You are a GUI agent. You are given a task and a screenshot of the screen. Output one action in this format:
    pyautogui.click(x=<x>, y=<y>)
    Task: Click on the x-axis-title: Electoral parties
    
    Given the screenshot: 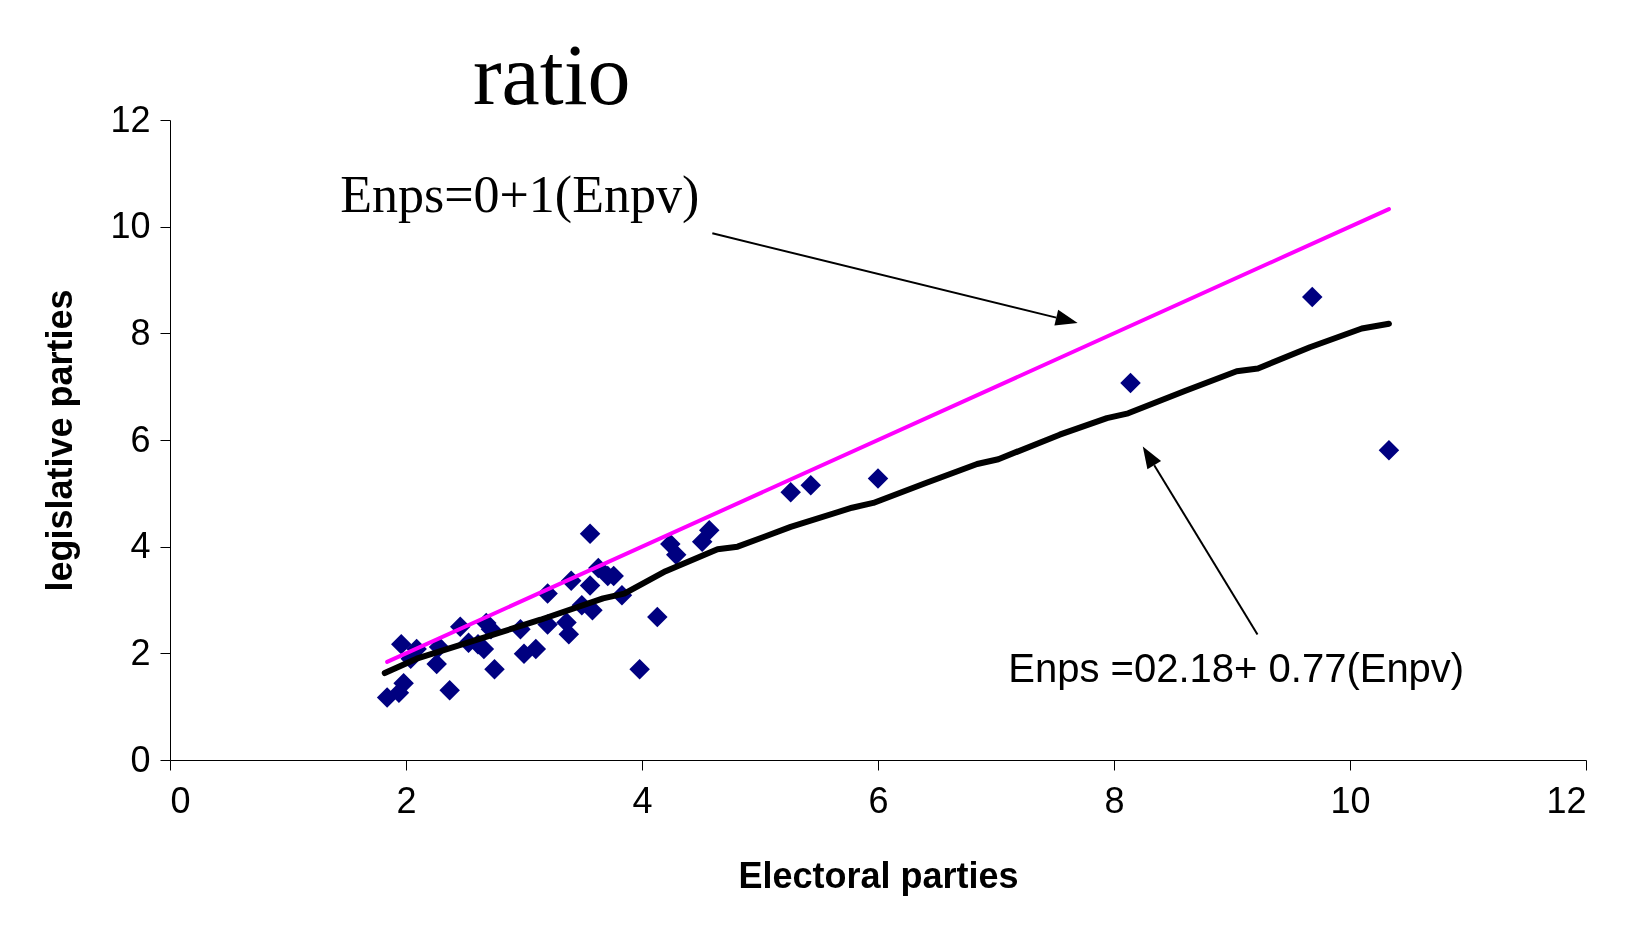 What is the action you would take?
    pyautogui.click(x=878, y=875)
    